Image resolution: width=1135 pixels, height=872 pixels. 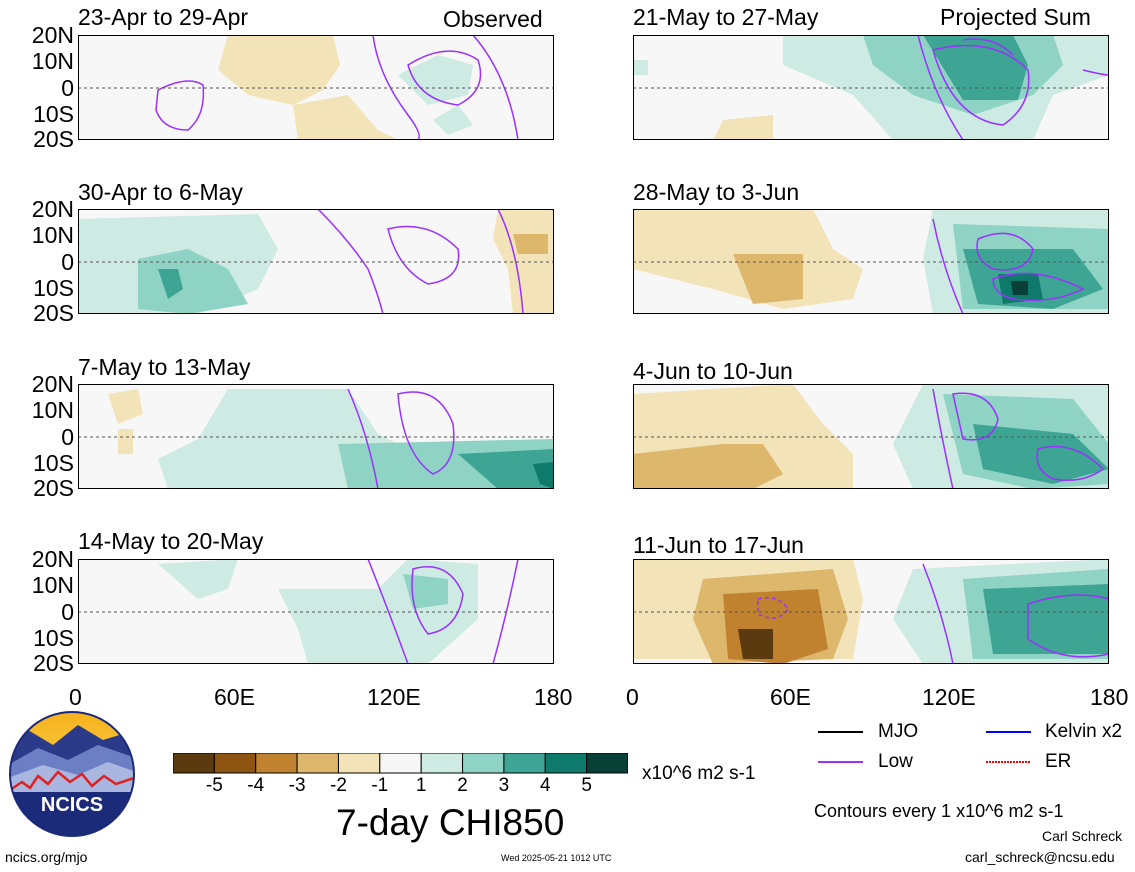 I want to click on contour-note: Contours every 1 x10^6 m2 s-1, so click(x=939, y=811).